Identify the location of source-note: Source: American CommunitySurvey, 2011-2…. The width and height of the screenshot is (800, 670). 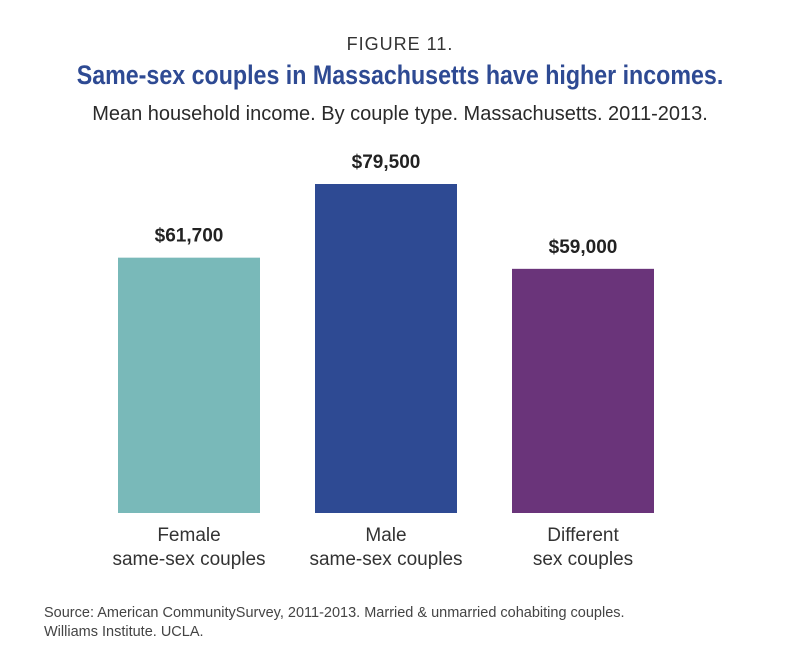
(404, 623).